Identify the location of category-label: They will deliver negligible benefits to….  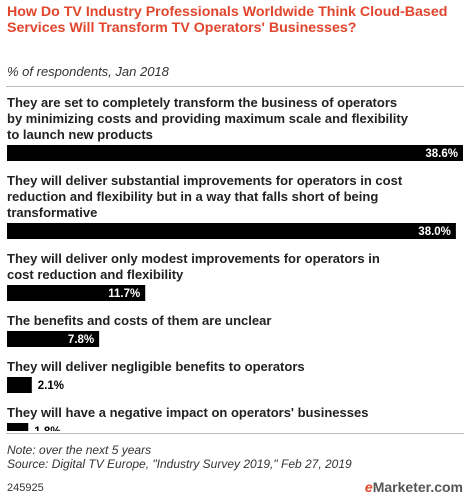
(156, 366).